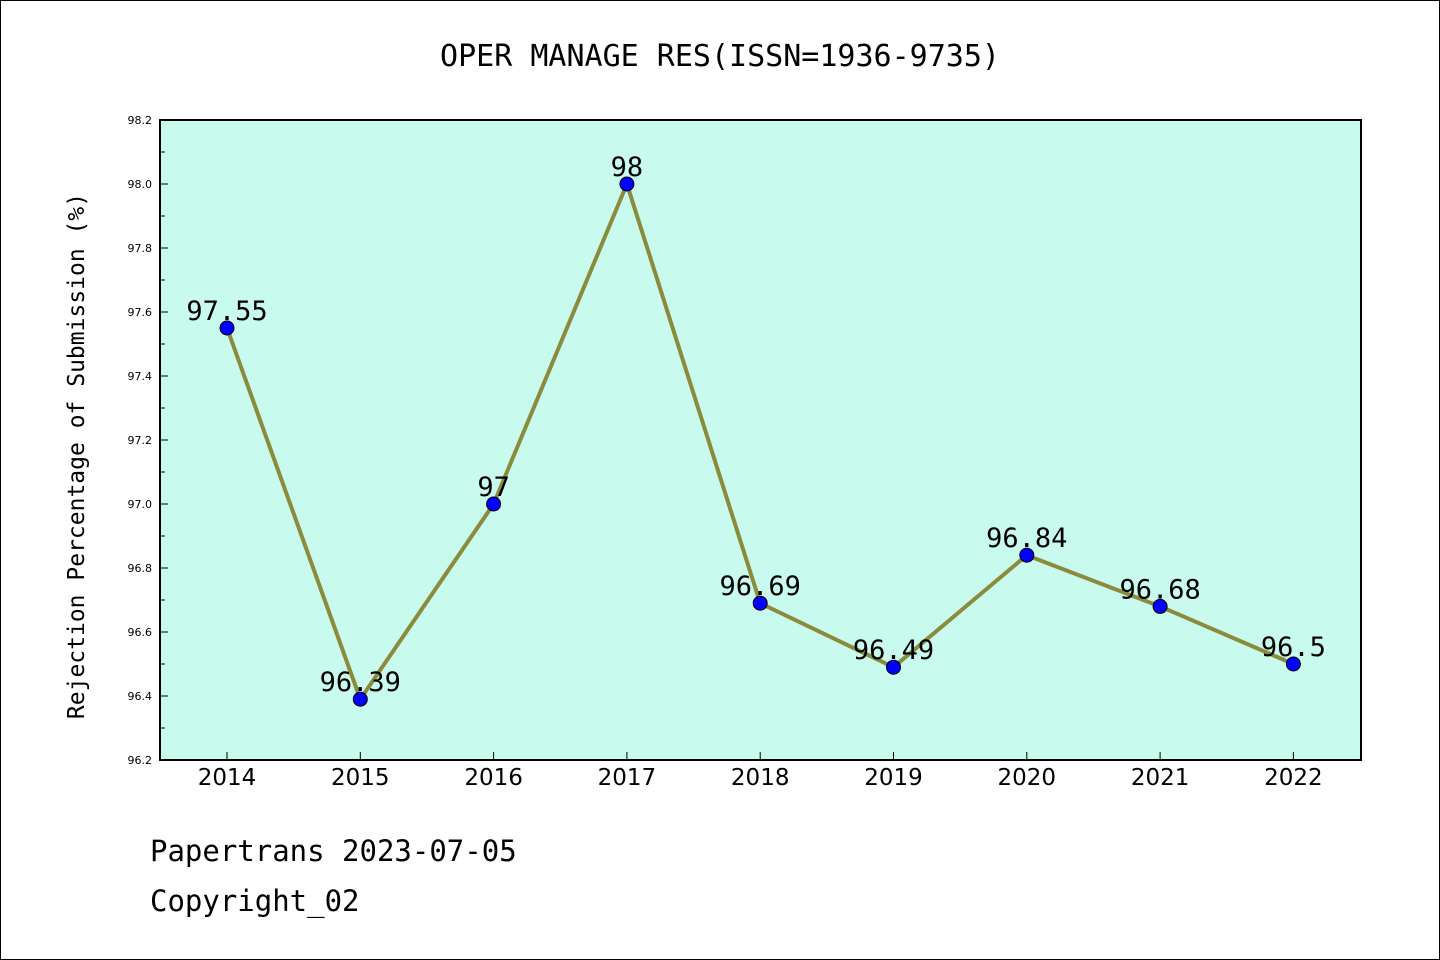 The width and height of the screenshot is (1440, 960). I want to click on x-tick-label: 2017, so click(627, 778).